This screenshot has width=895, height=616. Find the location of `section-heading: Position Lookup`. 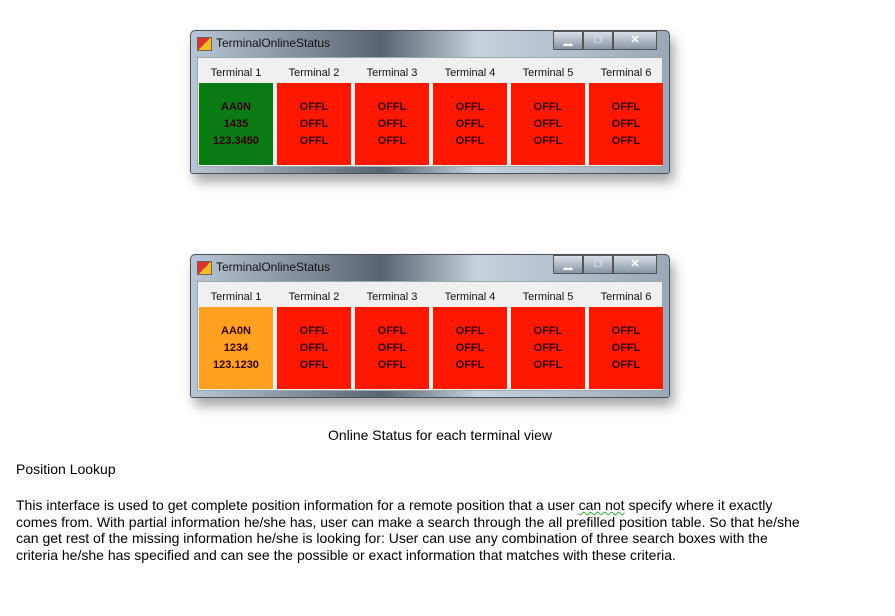

section-heading: Position Lookup is located at coordinates (66, 469).